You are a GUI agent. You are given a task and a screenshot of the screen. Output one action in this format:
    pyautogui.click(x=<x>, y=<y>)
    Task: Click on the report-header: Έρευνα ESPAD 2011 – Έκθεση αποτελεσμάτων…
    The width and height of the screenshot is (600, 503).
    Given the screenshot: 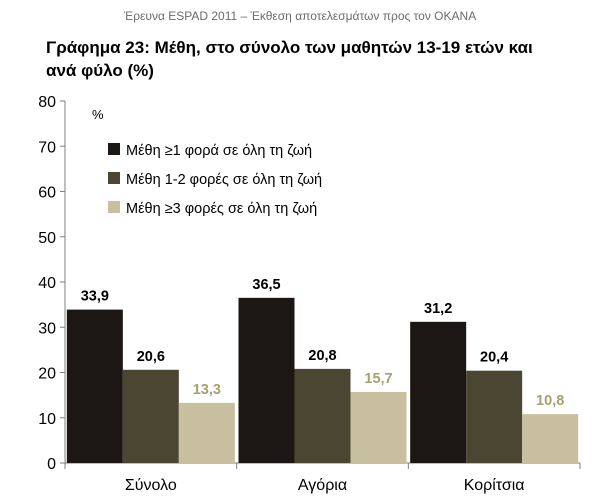 What is the action you would take?
    pyautogui.click(x=300, y=16)
    